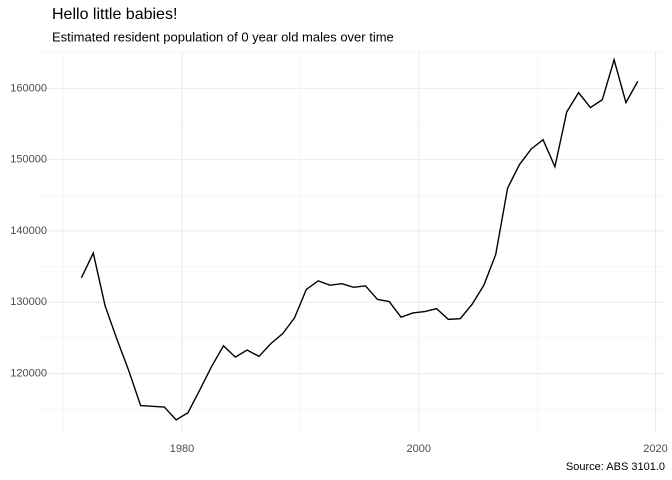  Describe the element at coordinates (28, 302) in the screenshot. I see `y-tick-label: 130000` at that location.